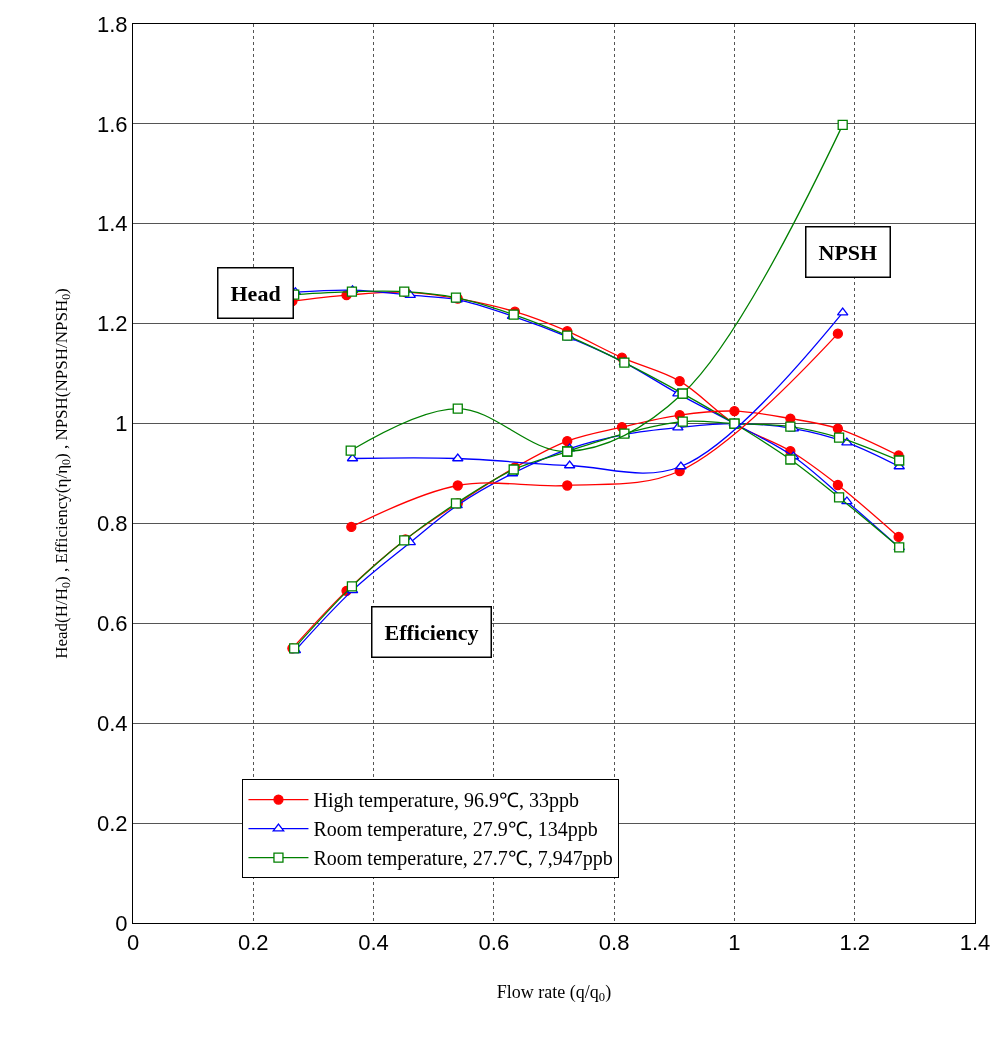 The height and width of the screenshot is (1039, 1002). I want to click on x-tick-label: 0.8, so click(614, 943).